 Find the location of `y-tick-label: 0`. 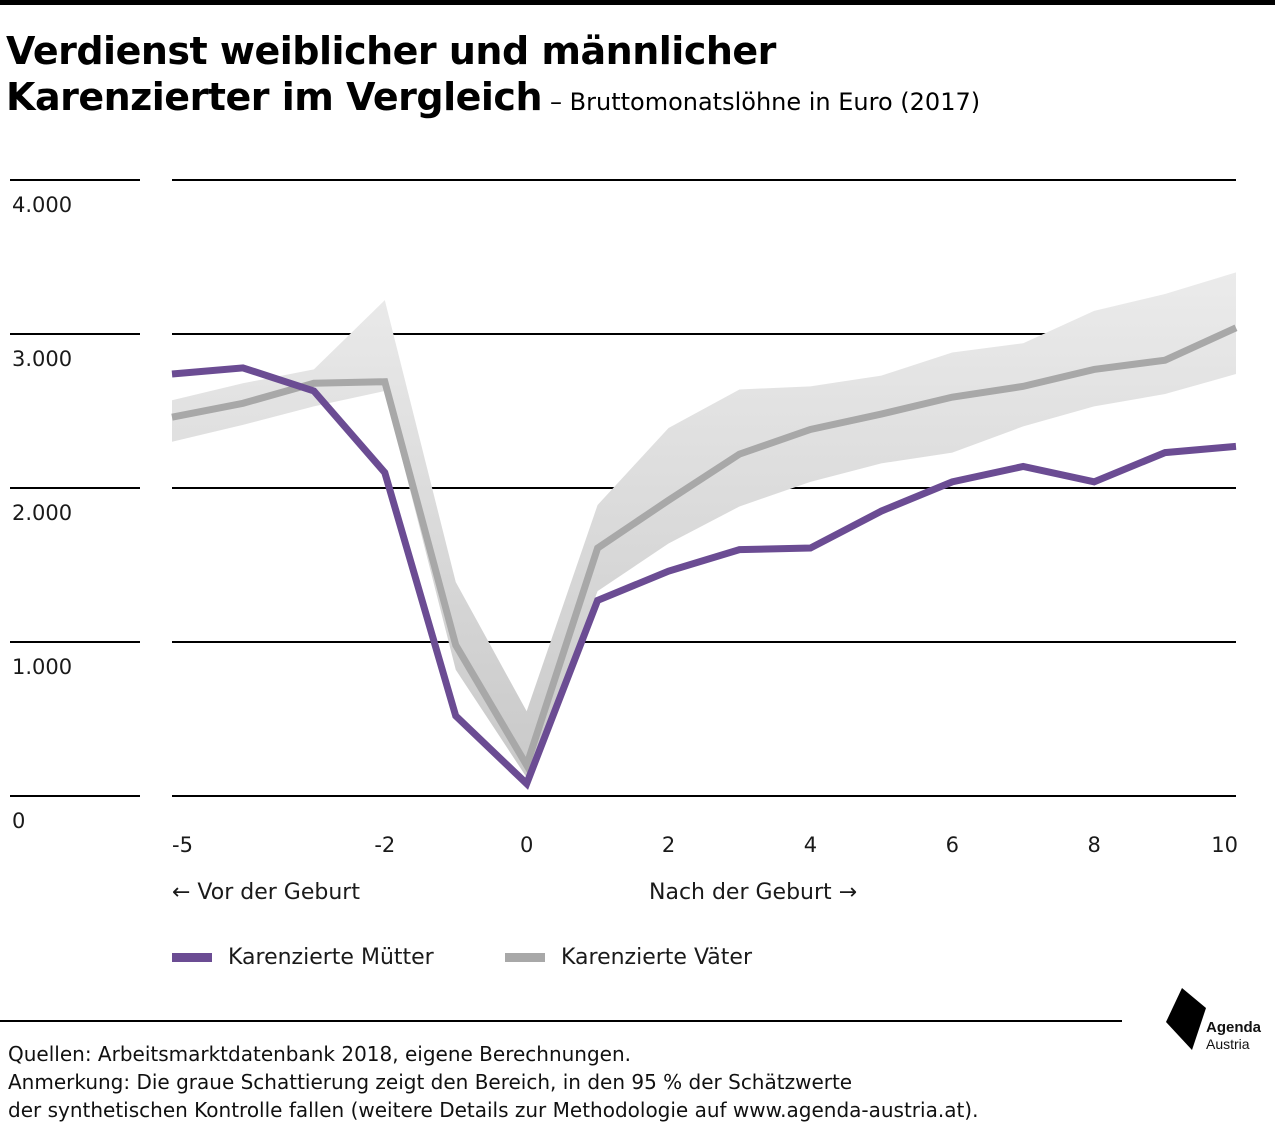

y-tick-label: 0 is located at coordinates (18, 821).